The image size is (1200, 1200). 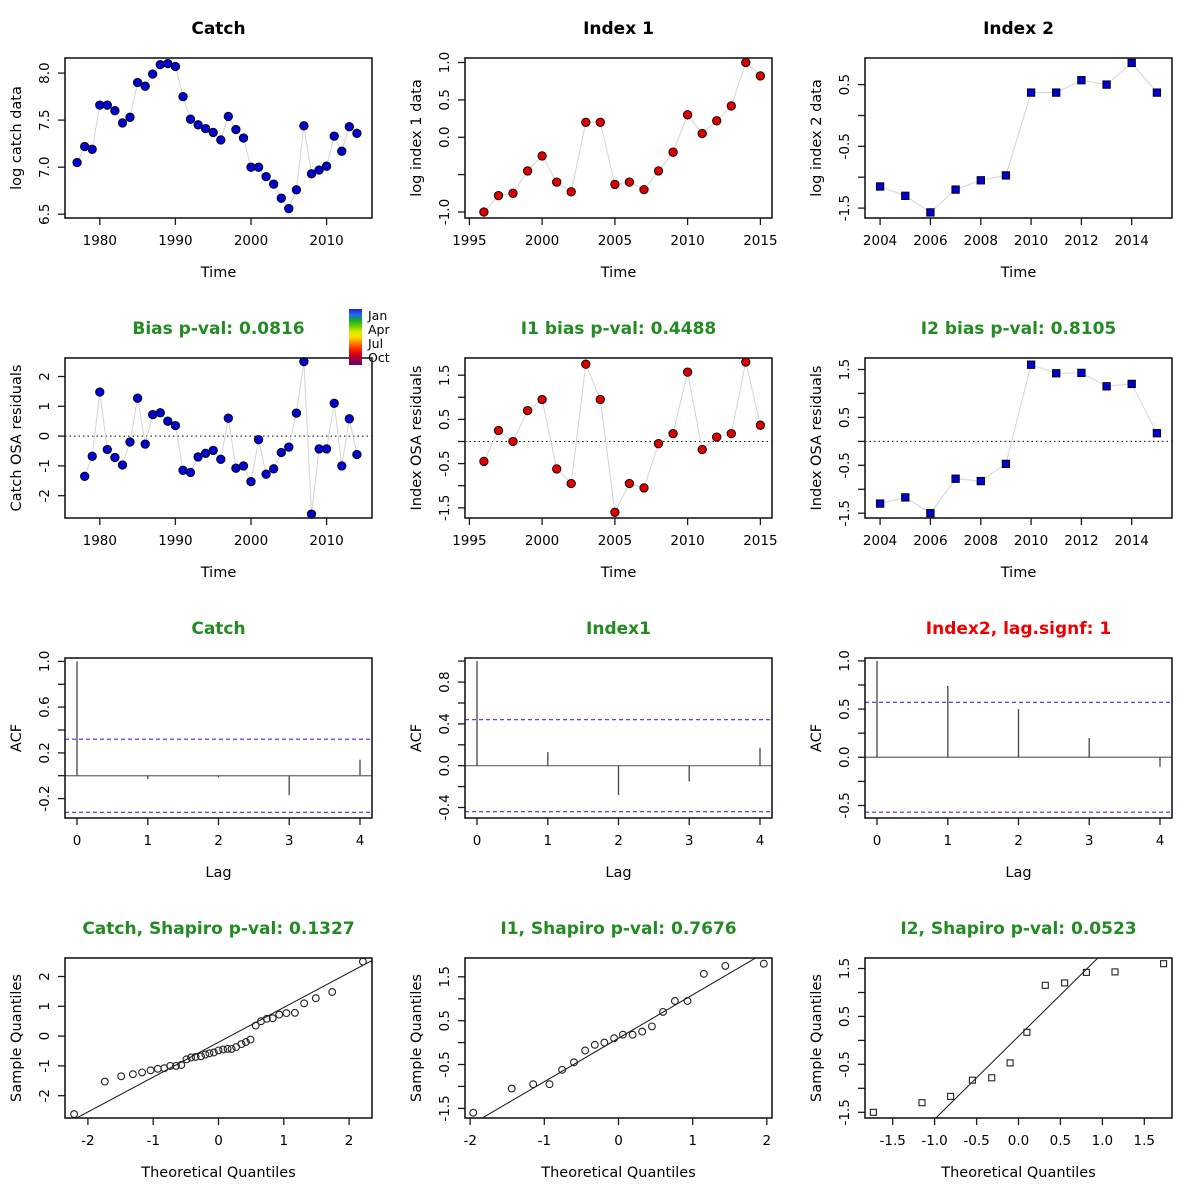 What do you see at coordinates (417, 138) in the screenshot?
I see `svg-text: log index 1 data` at bounding box center [417, 138].